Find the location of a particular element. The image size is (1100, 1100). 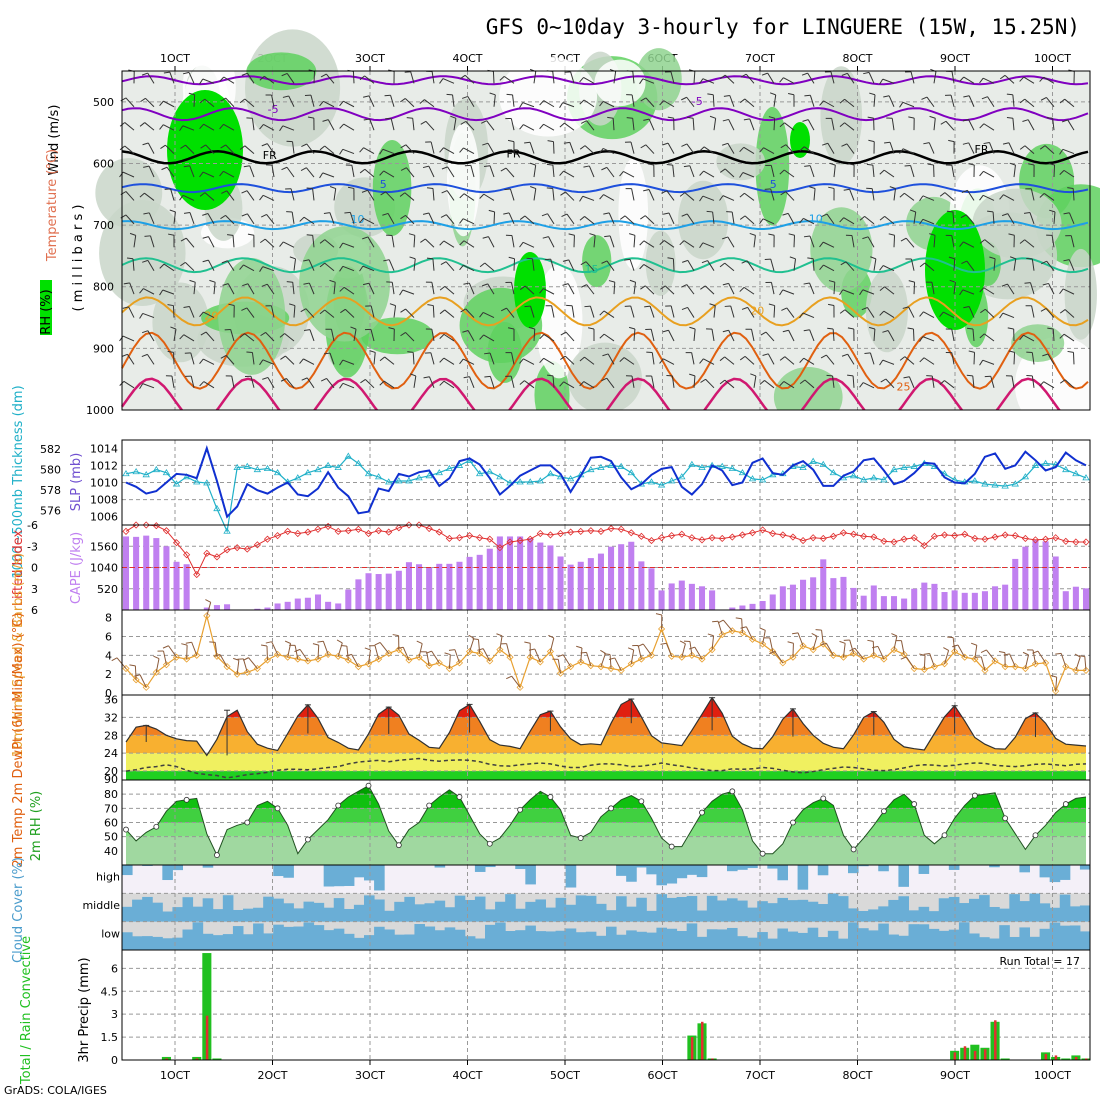

bottom-date-label: 2OCT is located at coordinates (272, 1075).